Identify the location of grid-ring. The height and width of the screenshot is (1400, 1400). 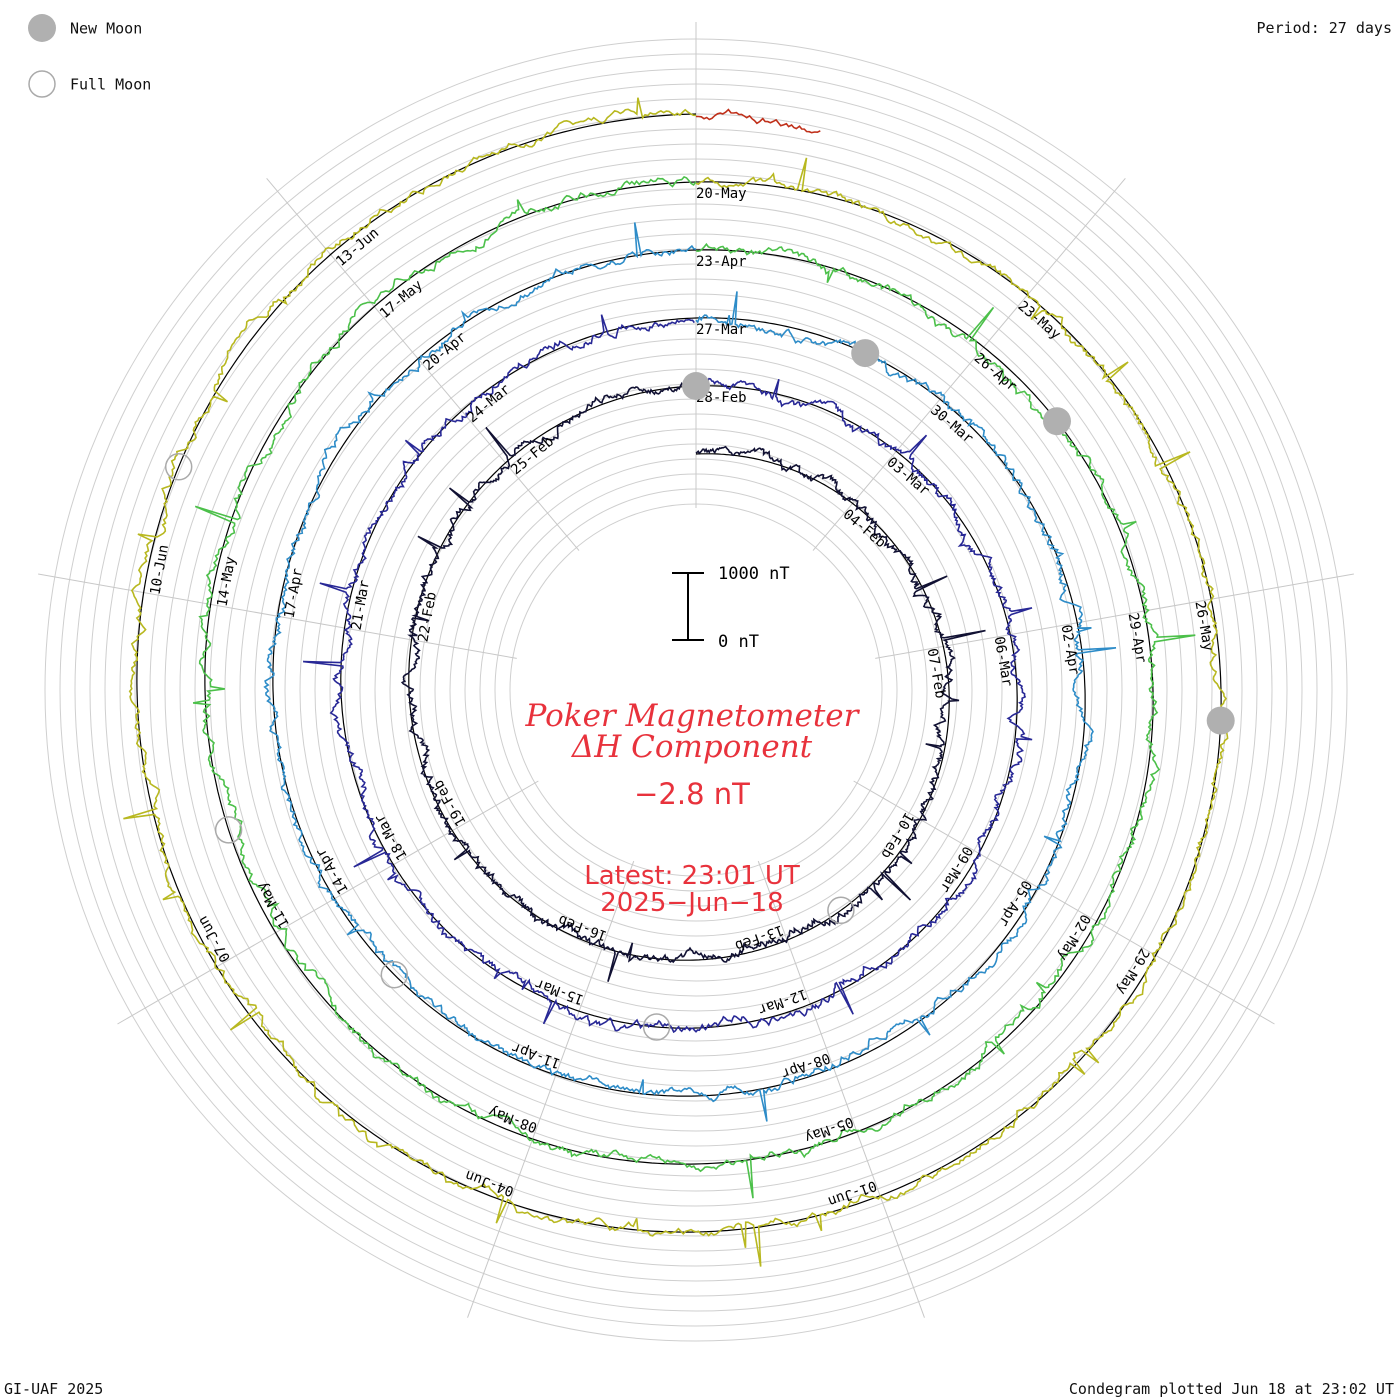
(696, 690).